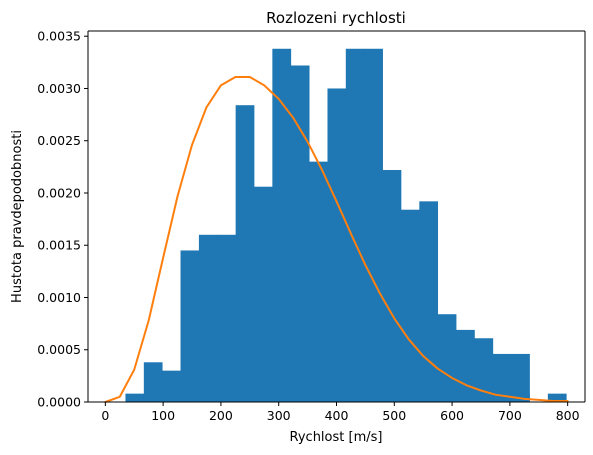 This screenshot has height=455, width=593. I want to click on x-tick-label: 0, so click(105, 415).